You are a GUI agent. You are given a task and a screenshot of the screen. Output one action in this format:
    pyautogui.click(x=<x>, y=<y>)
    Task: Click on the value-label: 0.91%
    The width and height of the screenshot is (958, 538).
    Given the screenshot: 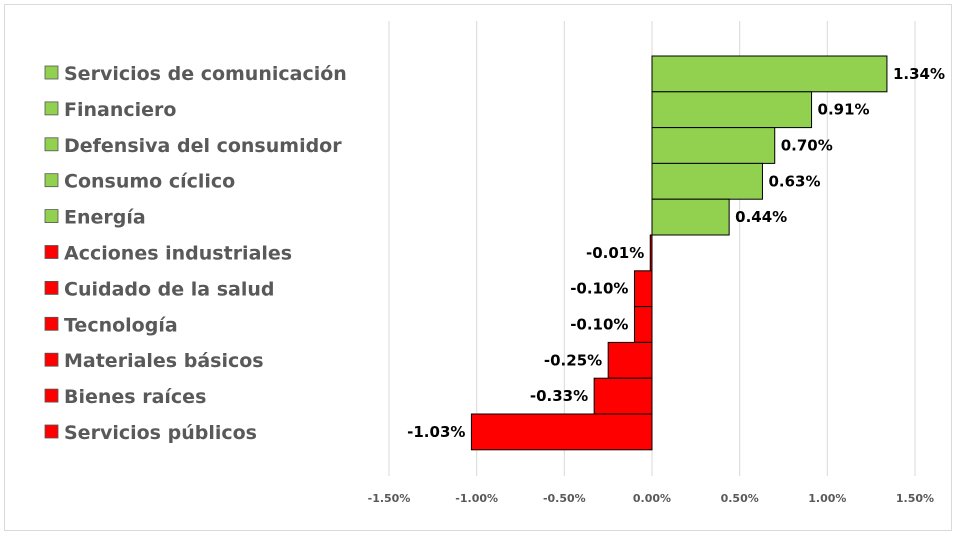 What is the action you would take?
    pyautogui.click(x=844, y=110)
    